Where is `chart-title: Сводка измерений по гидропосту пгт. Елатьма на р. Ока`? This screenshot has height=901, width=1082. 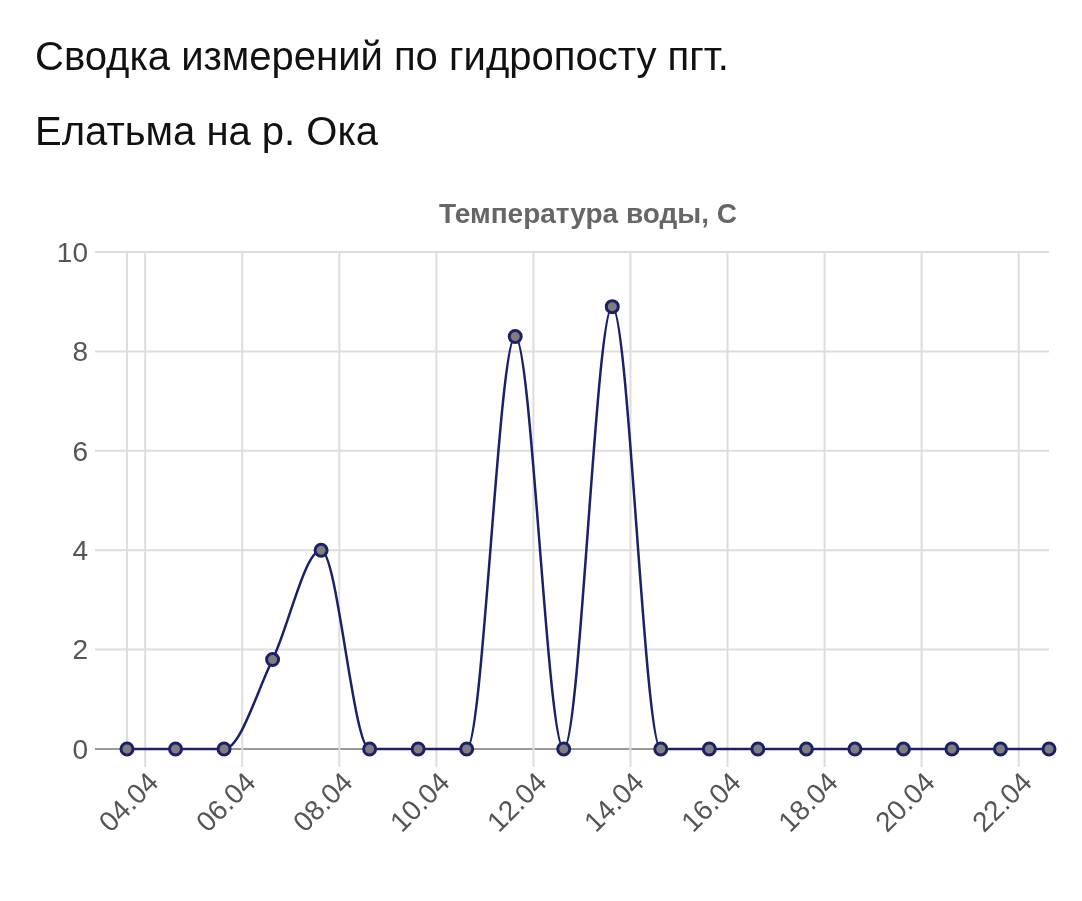
chart-title: Сводка измерений по гидропосту пгт. Елатьма на р. Ока is located at coordinates (382, 93).